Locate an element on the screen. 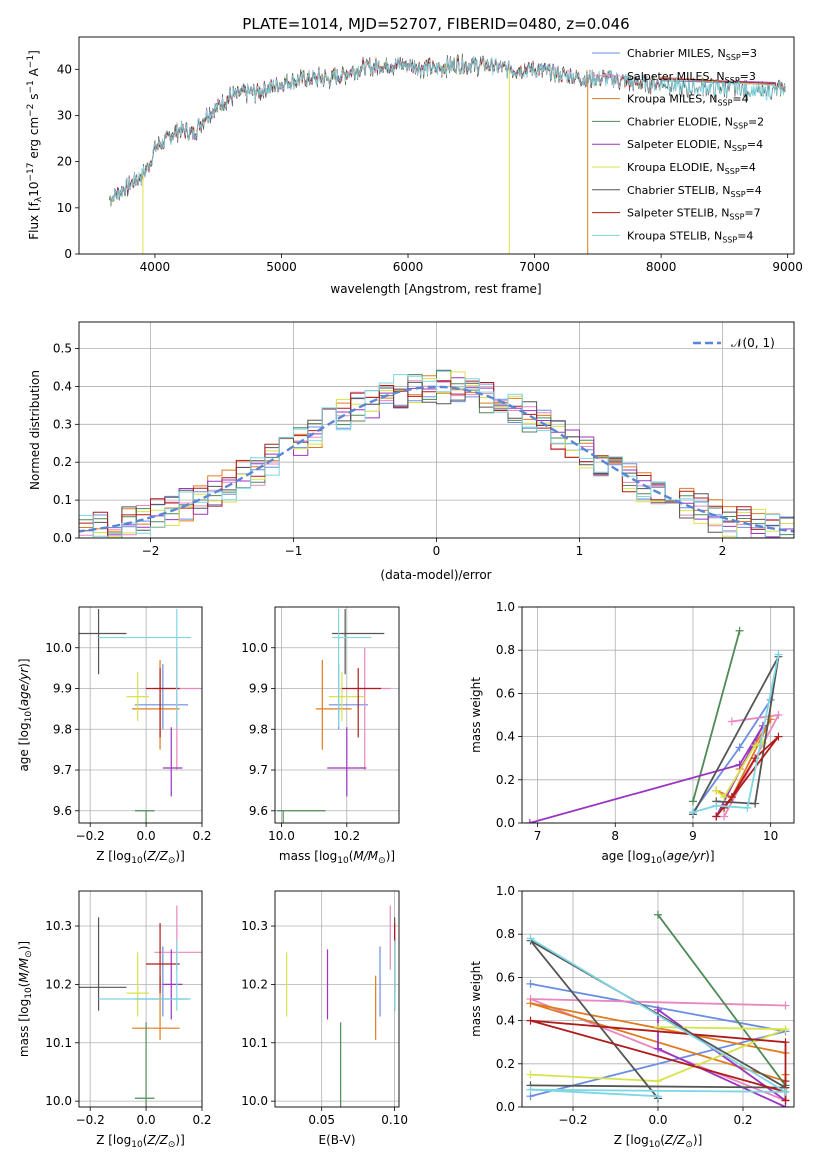  y-tick-label: 9.9 is located at coordinates (258, 689).